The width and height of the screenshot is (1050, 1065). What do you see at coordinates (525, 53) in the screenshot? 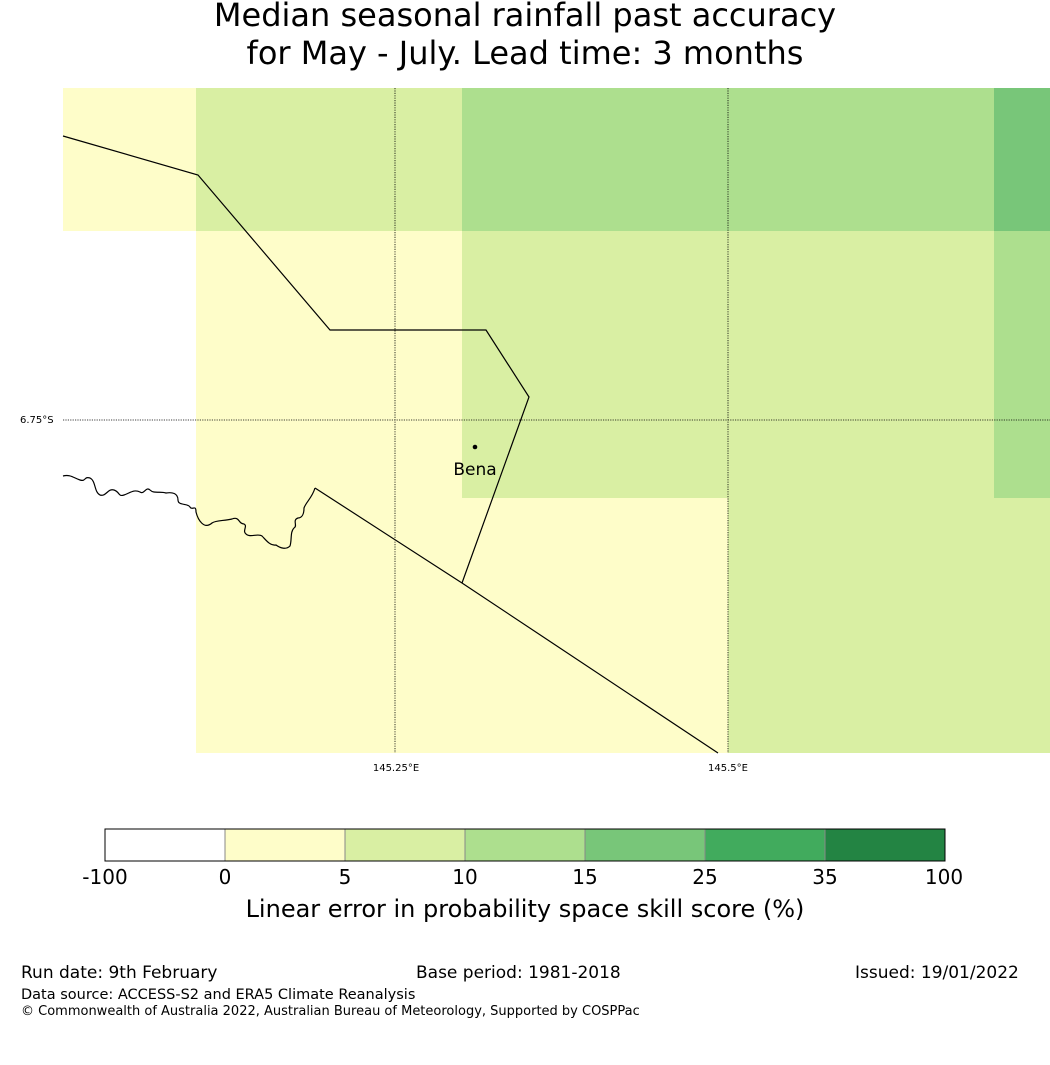
I see `chart-title-line-2: for May - July. Lead time: 3 months` at bounding box center [525, 53].